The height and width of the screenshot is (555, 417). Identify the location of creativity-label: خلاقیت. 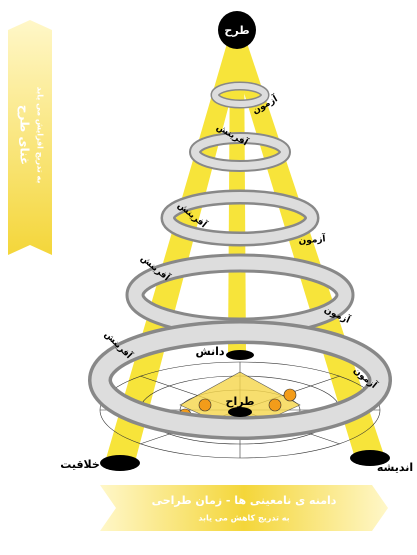
(80, 464).